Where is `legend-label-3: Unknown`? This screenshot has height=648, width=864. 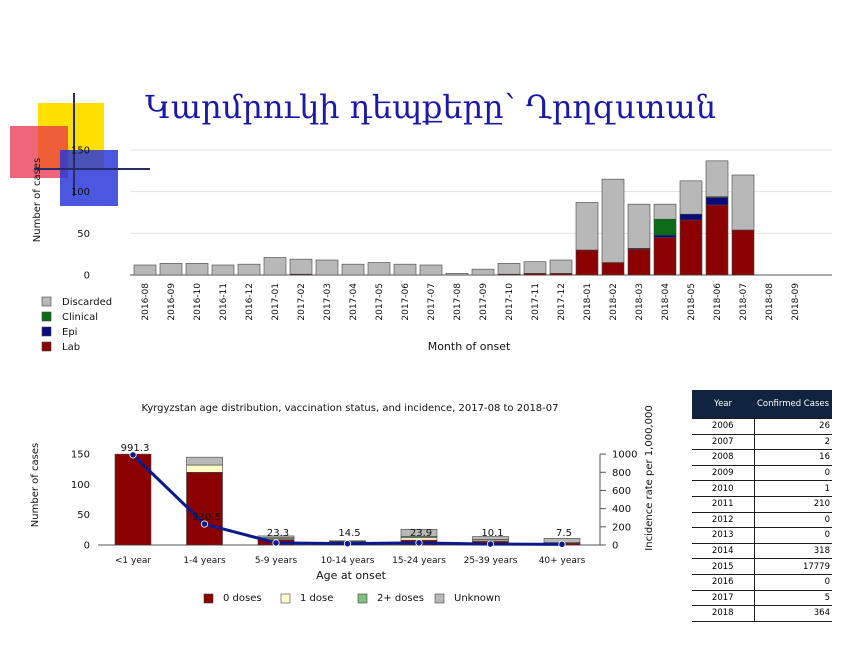 legend-label-3: Unknown is located at coordinates (477, 598).